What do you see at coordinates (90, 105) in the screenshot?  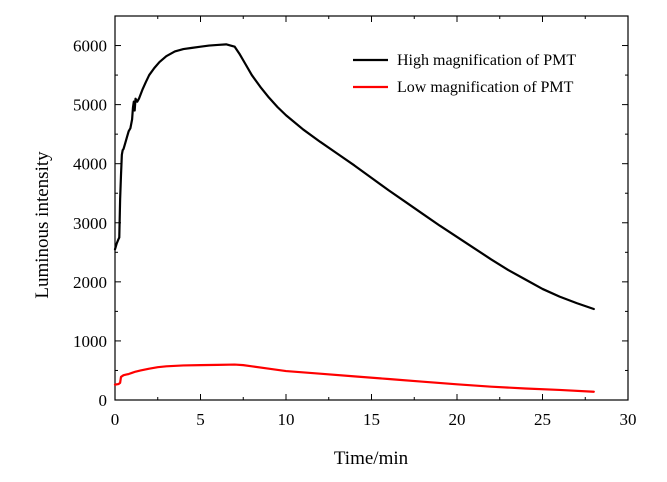 I see `y-tick-label: 5000` at bounding box center [90, 105].